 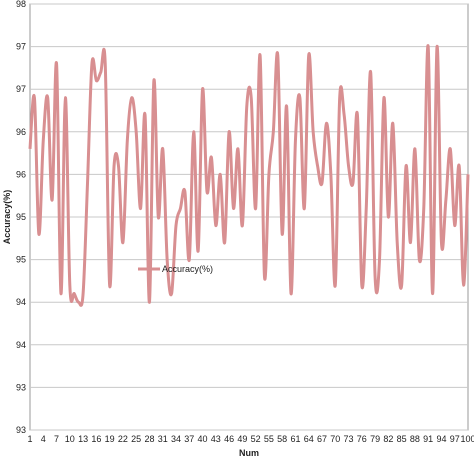 I want to click on x-tick-label: 52, so click(x=256, y=439).